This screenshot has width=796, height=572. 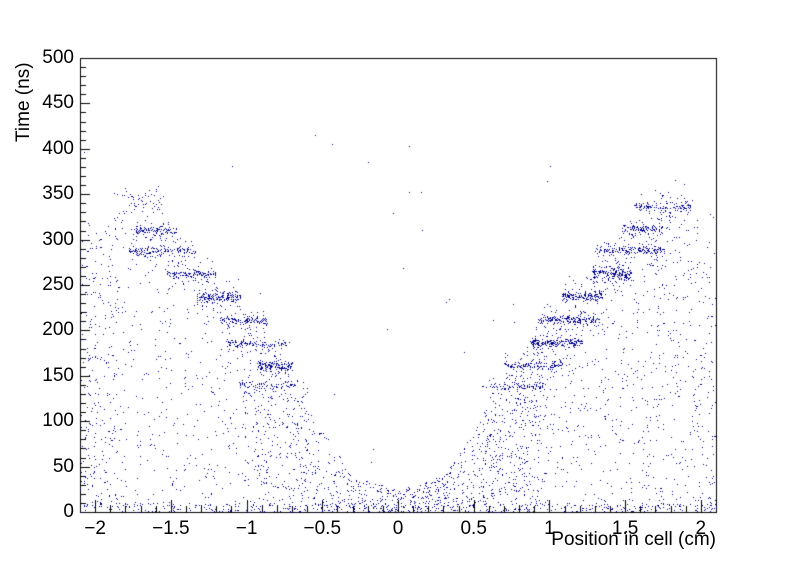 What do you see at coordinates (58, 375) in the screenshot?
I see `y-tick-label: 150` at bounding box center [58, 375].